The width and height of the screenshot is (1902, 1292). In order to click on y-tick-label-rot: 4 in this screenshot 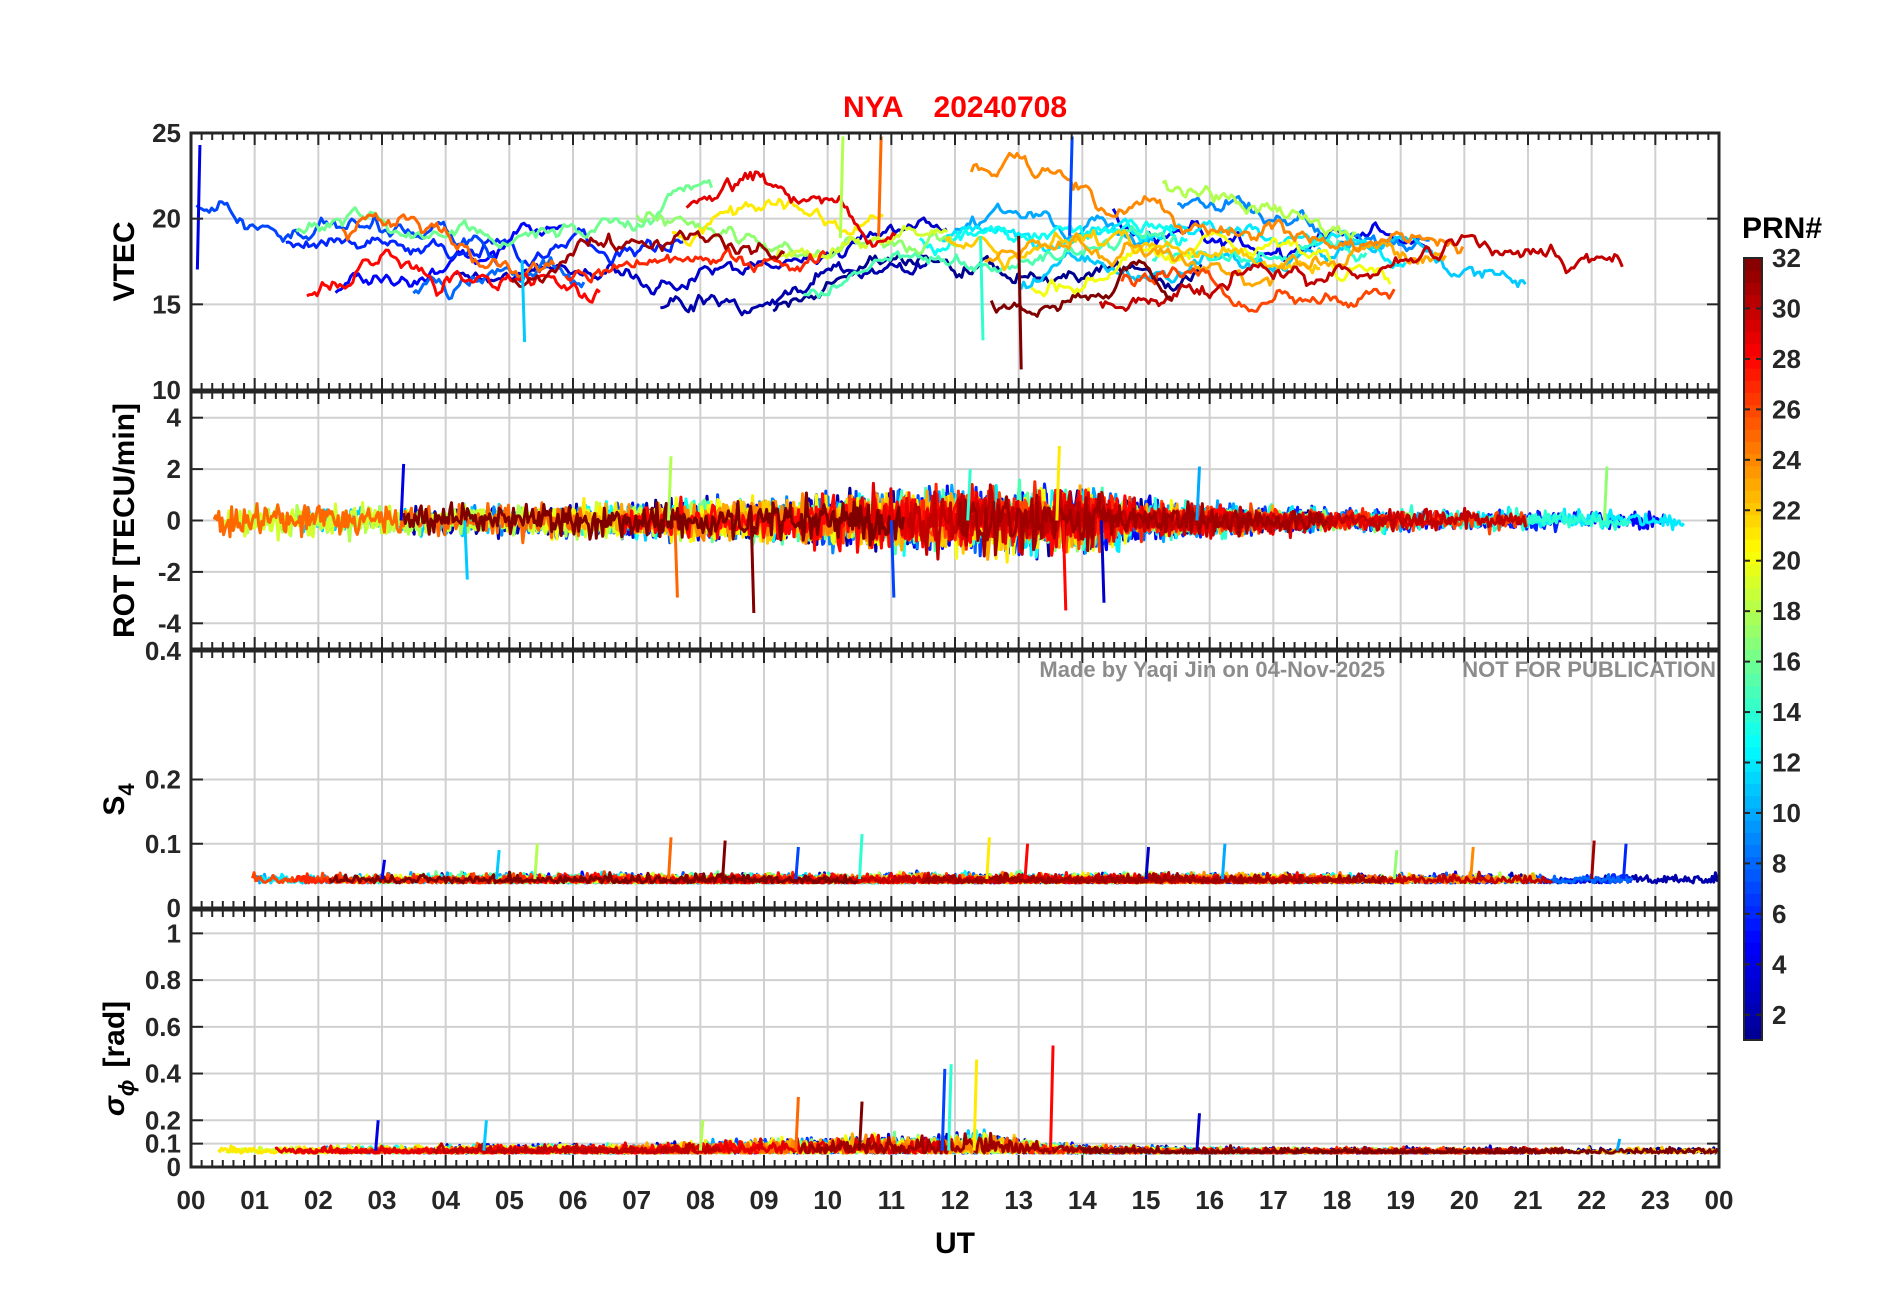, I will do `click(174, 418)`.